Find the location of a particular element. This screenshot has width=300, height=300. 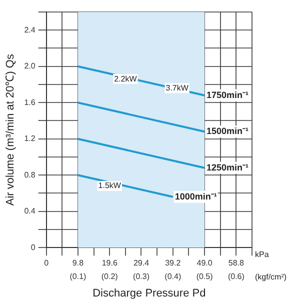

y-axis-title: Air volume (m³/min at 20℃) Qs is located at coordinates (10, 130).